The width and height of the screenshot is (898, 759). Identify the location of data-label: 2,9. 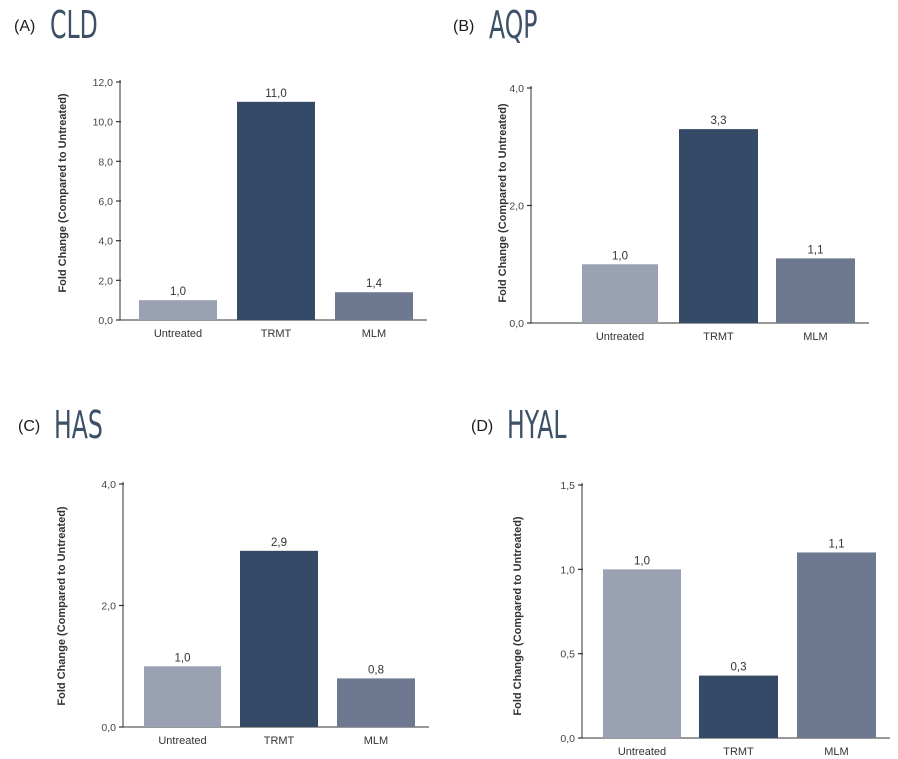
(279, 543).